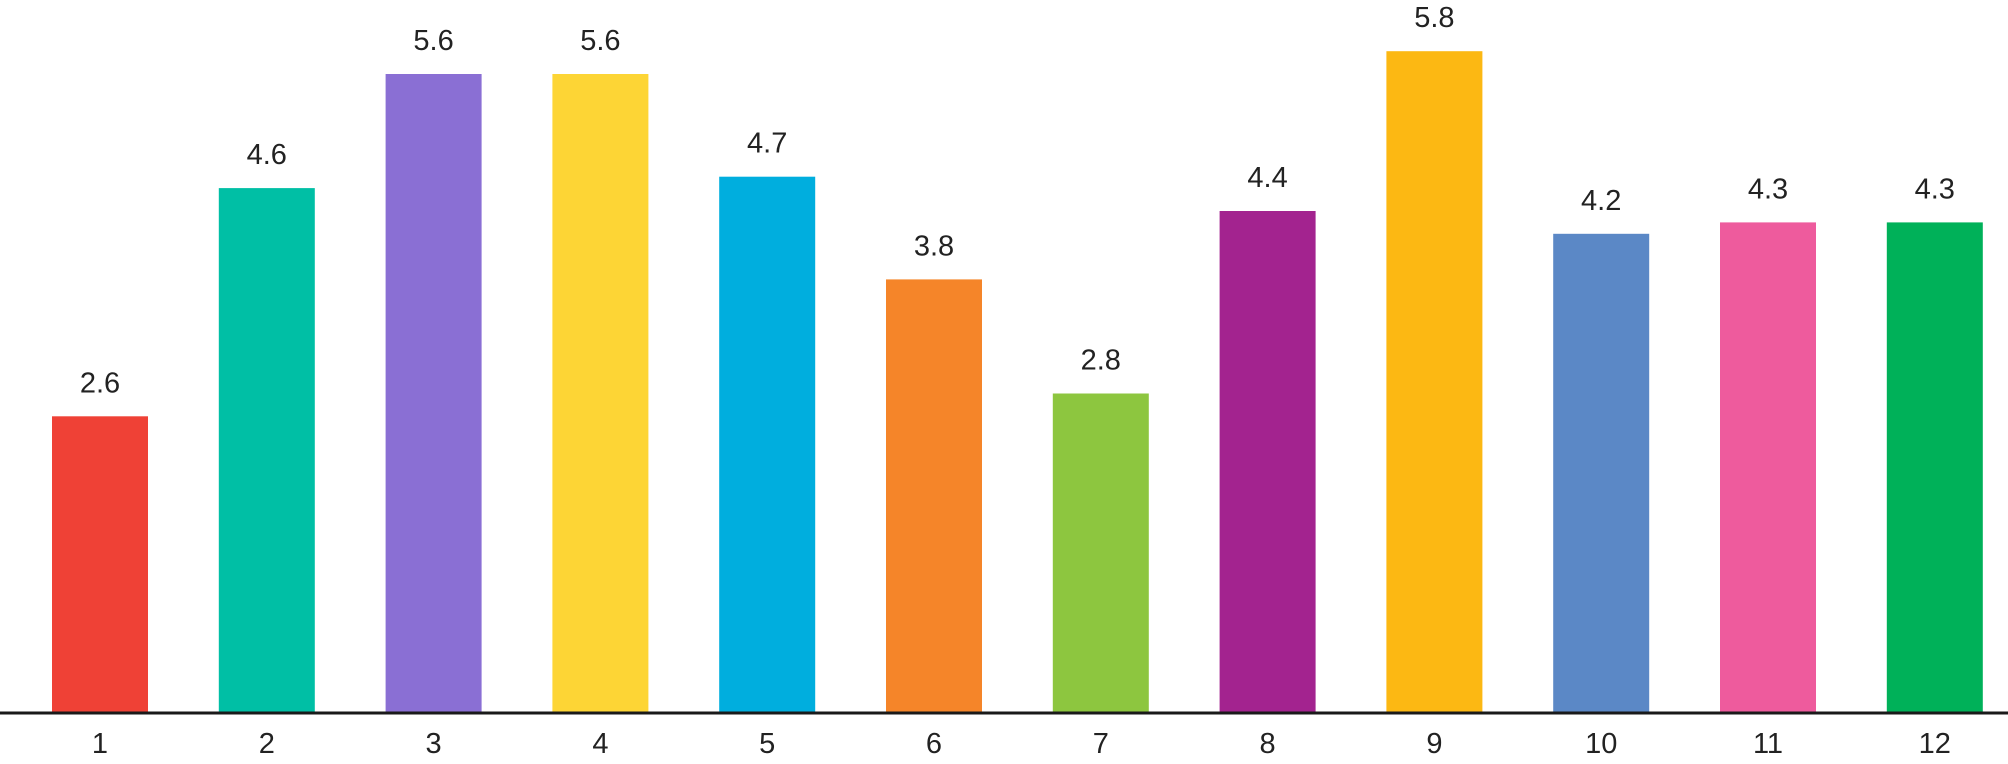 The image size is (2008, 764). Describe the element at coordinates (1601, 744) in the screenshot. I see `x-tick-label-10: 10` at that location.